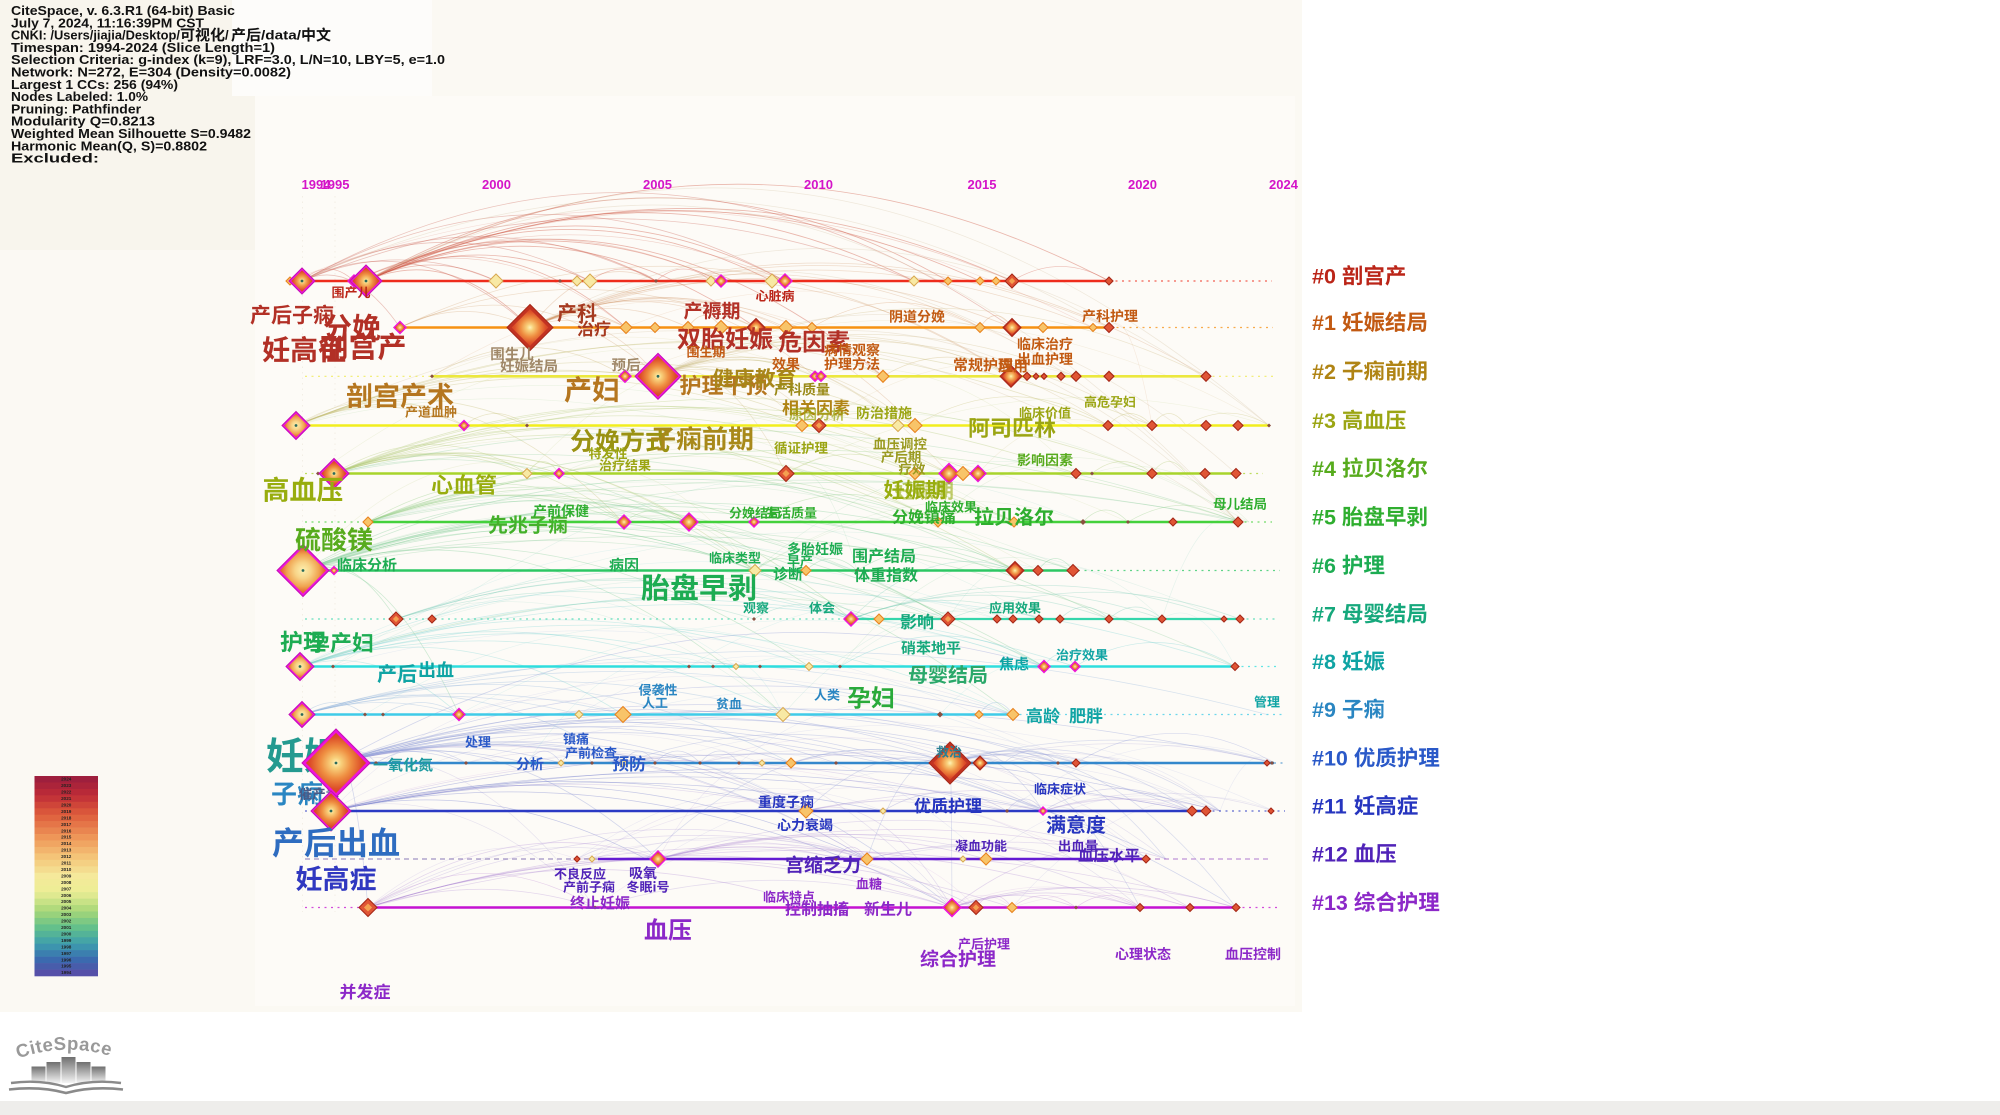 The height and width of the screenshot is (1115, 2000). What do you see at coordinates (66, 850) in the screenshot?
I see `svg-text: 2013` at bounding box center [66, 850].